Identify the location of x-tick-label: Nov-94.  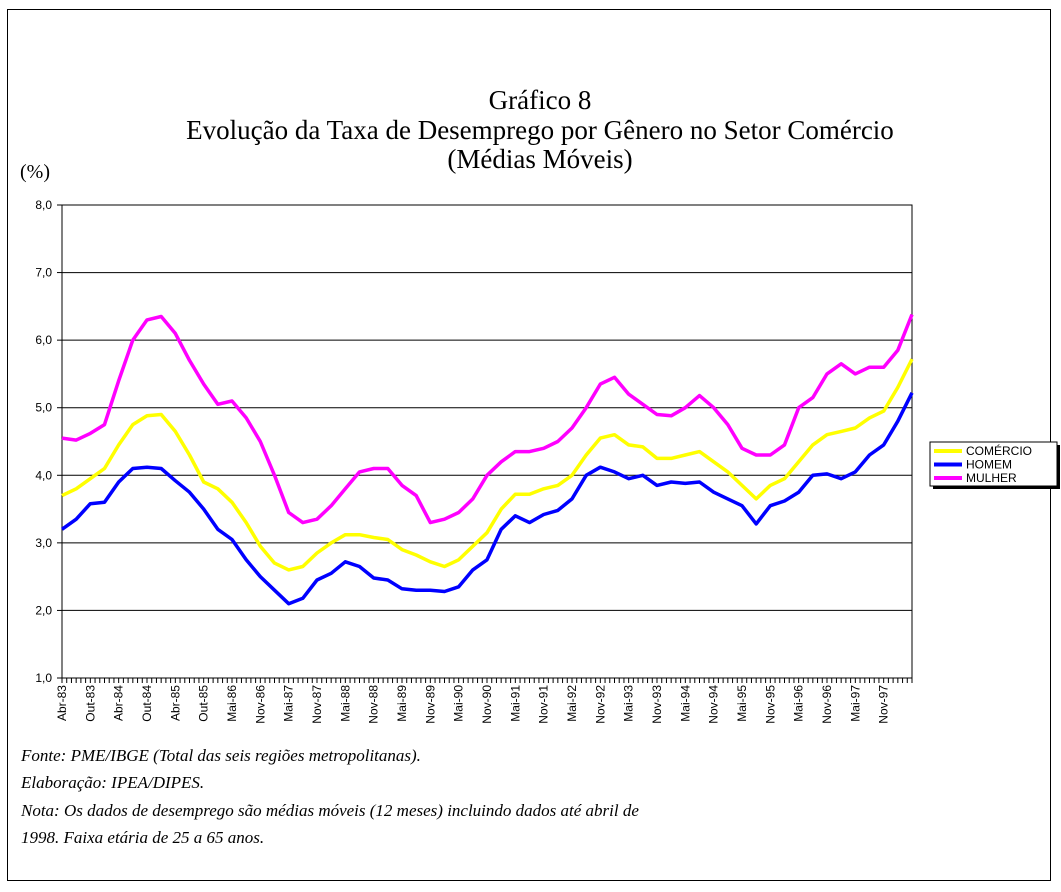
(714, 704).